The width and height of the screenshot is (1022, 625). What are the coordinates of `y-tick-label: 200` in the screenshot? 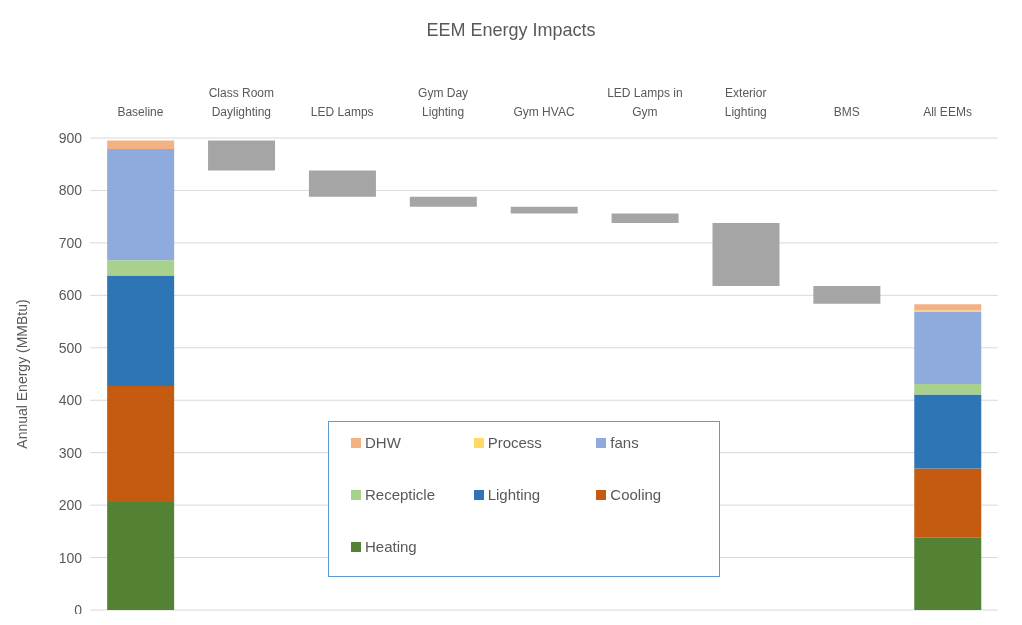 It's located at (70, 505).